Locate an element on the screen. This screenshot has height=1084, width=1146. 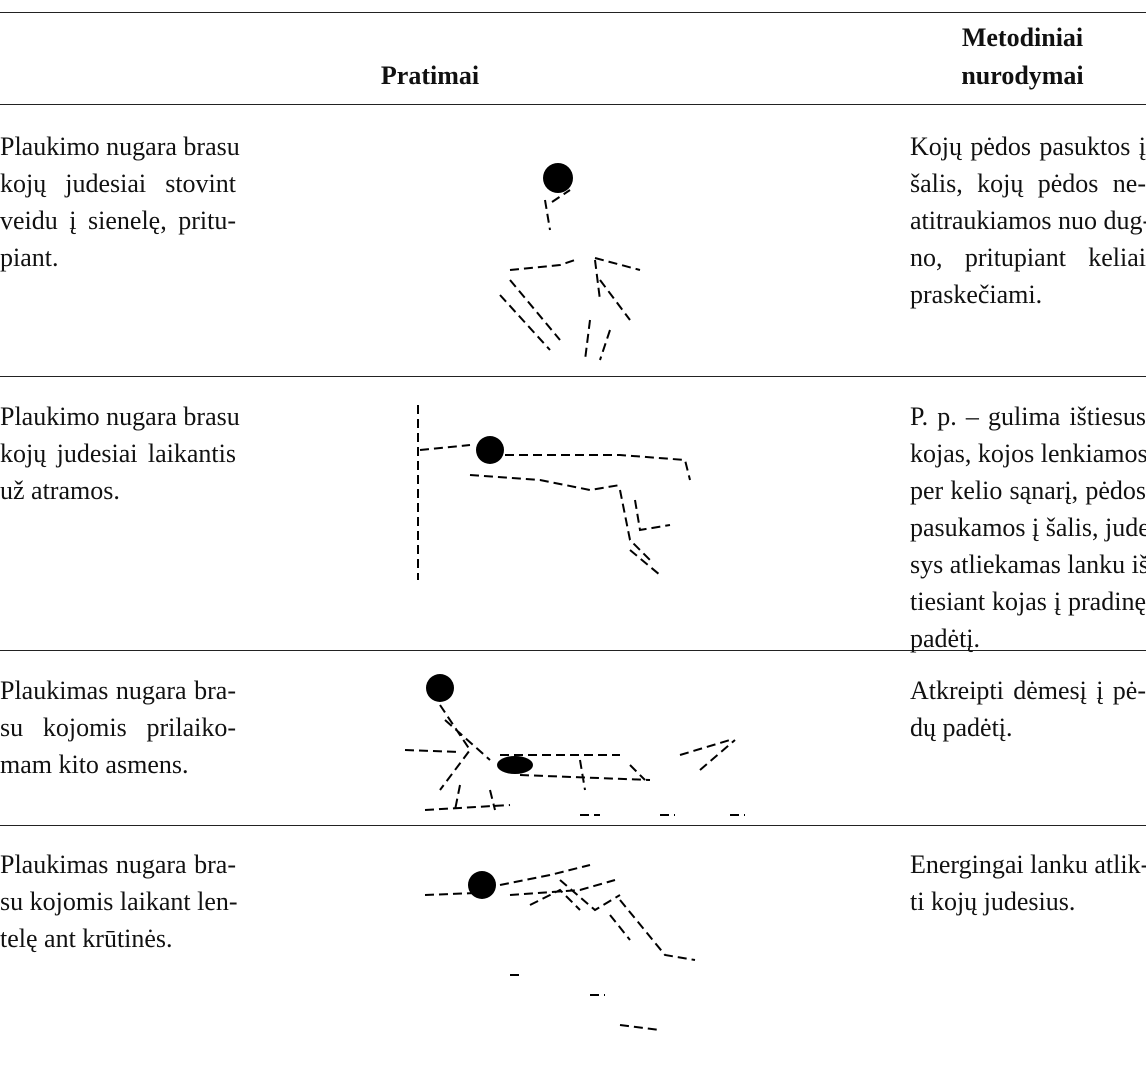
text-line: kojų judesiai laikantis is located at coordinates (118, 453).